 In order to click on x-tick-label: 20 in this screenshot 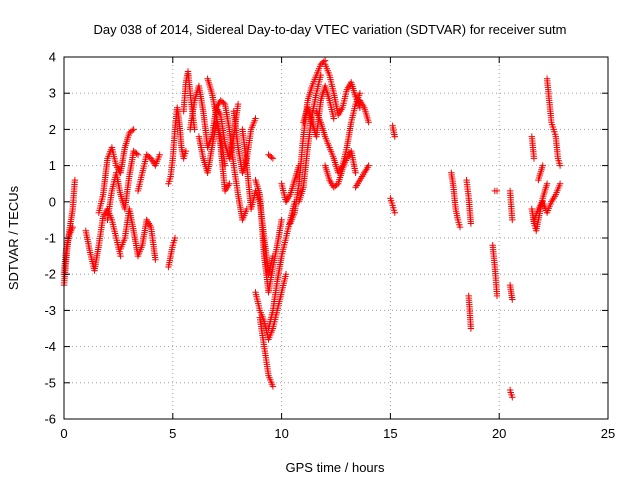, I will do `click(499, 433)`.